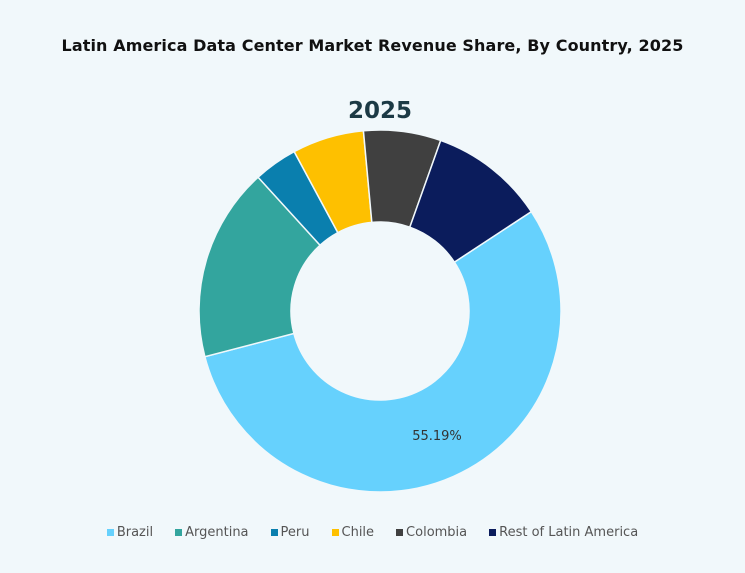  I want to click on legend-item: Chile, so click(353, 532).